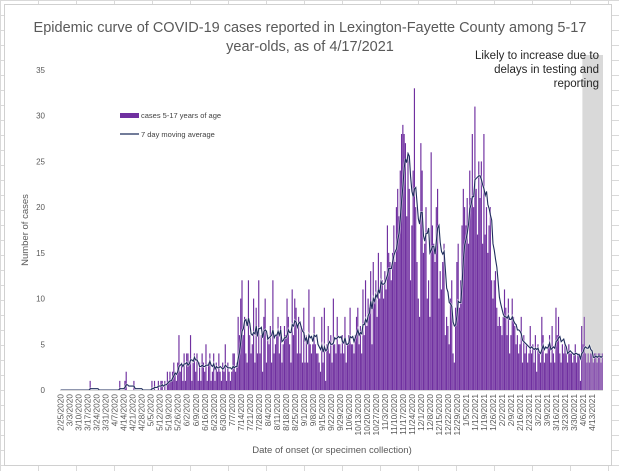  I want to click on x-tick-label: 1/19/2021, so click(484, 412).